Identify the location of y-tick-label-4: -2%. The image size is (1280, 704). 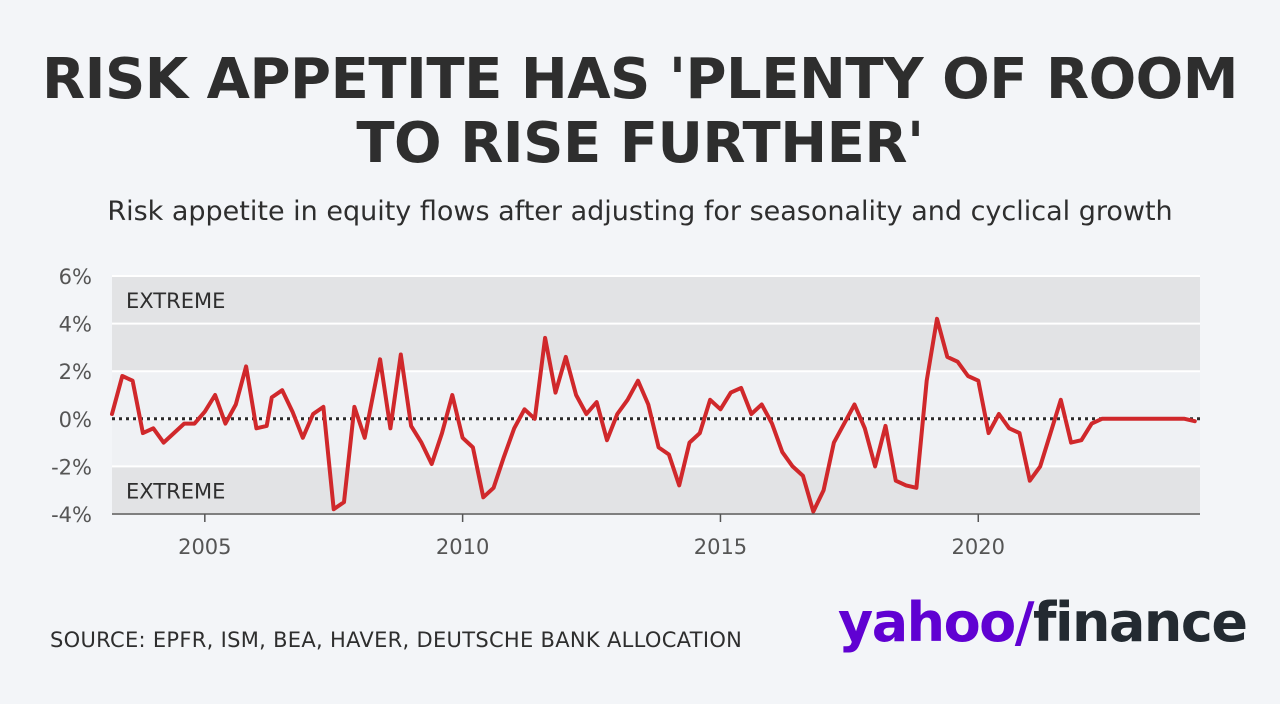
(71, 467).